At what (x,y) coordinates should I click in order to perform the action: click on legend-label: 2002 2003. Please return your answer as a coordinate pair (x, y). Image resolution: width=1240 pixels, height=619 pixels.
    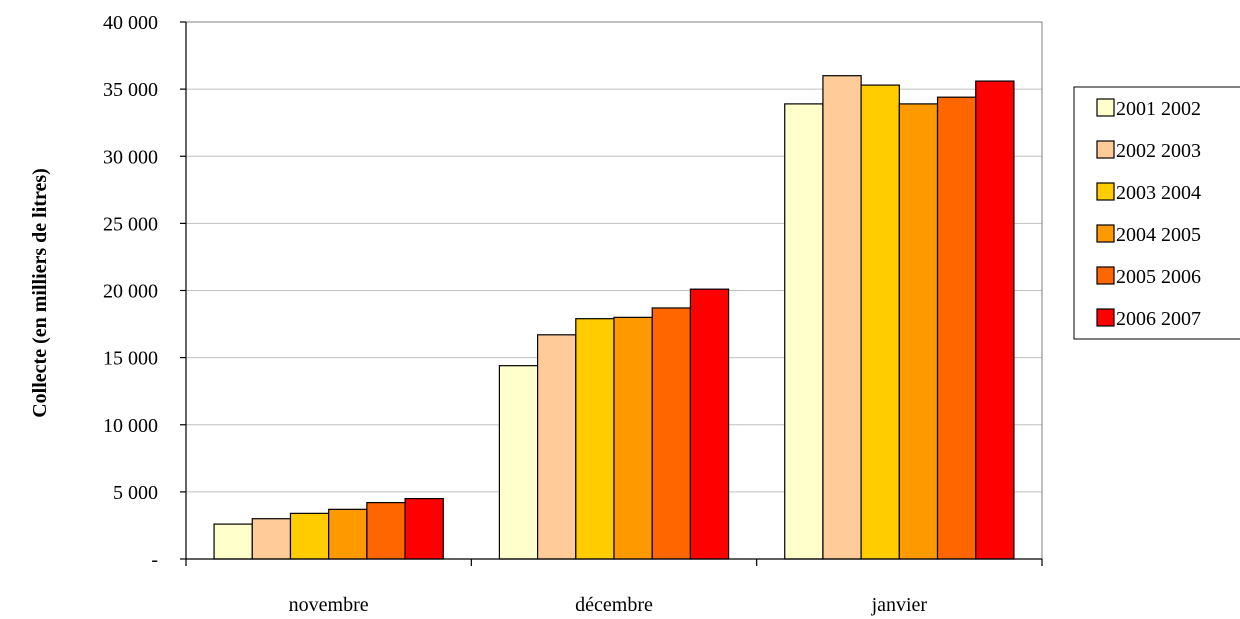
    Looking at the image, I should click on (1158, 151).